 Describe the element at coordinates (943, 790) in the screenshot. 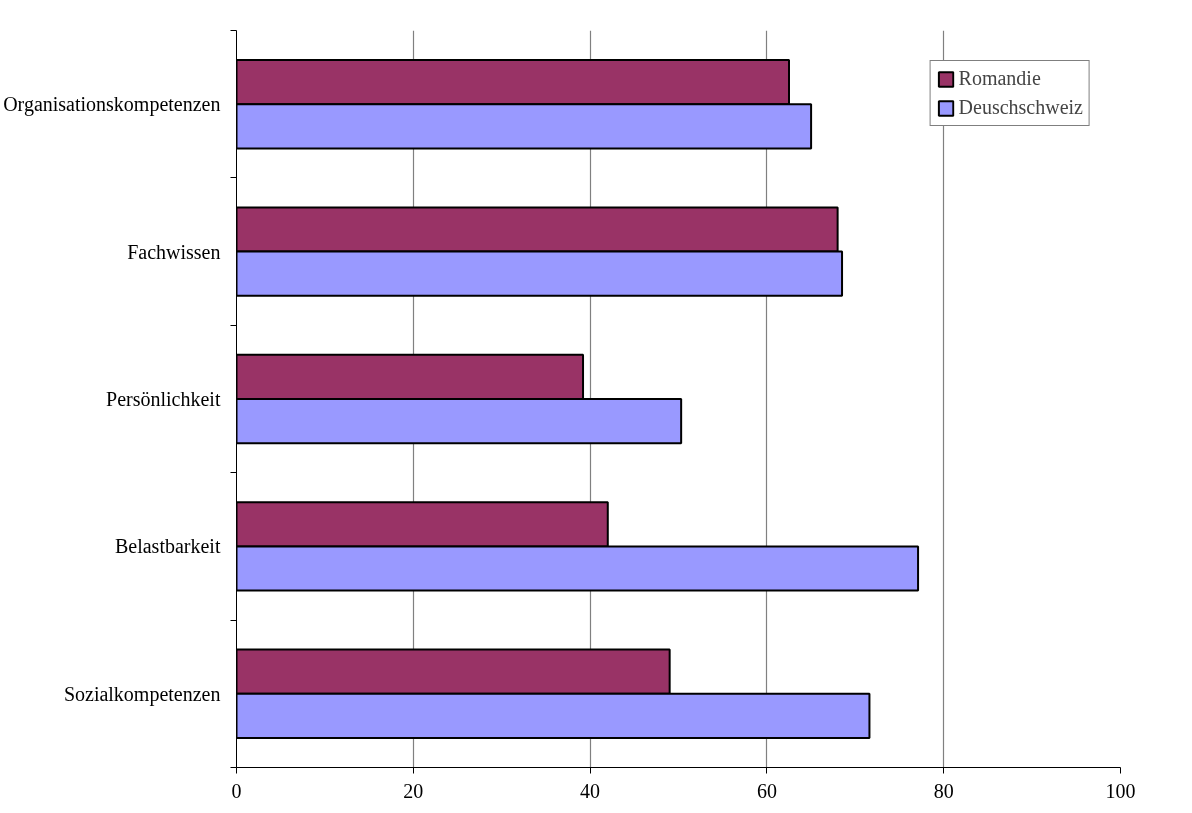

I see `x-tick-label: 80` at that location.